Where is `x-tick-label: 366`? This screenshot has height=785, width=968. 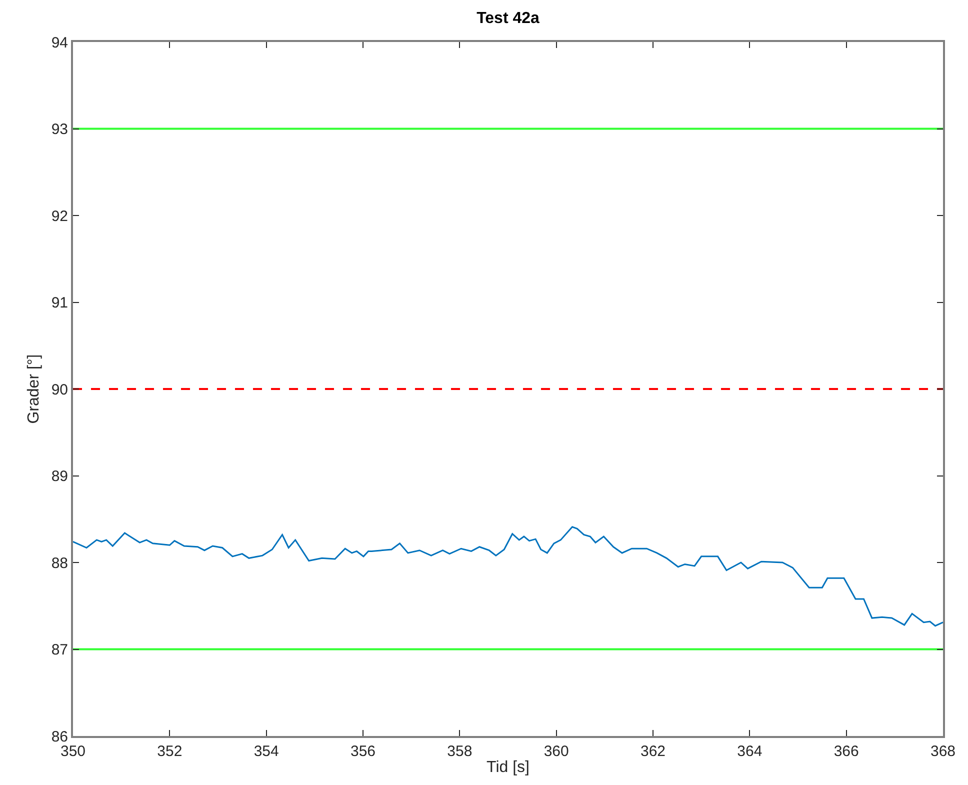 x-tick-label: 366 is located at coordinates (846, 751).